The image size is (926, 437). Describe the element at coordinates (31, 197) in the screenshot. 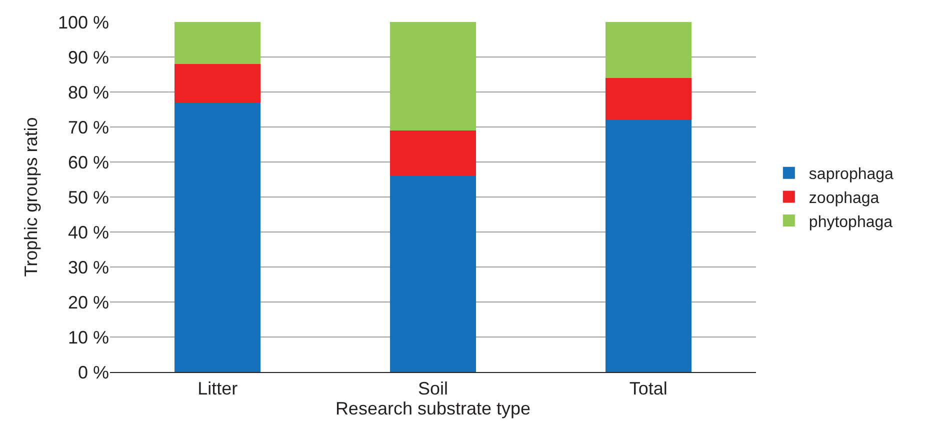

I see `y-axis-title: Trophic groups ratio` at that location.